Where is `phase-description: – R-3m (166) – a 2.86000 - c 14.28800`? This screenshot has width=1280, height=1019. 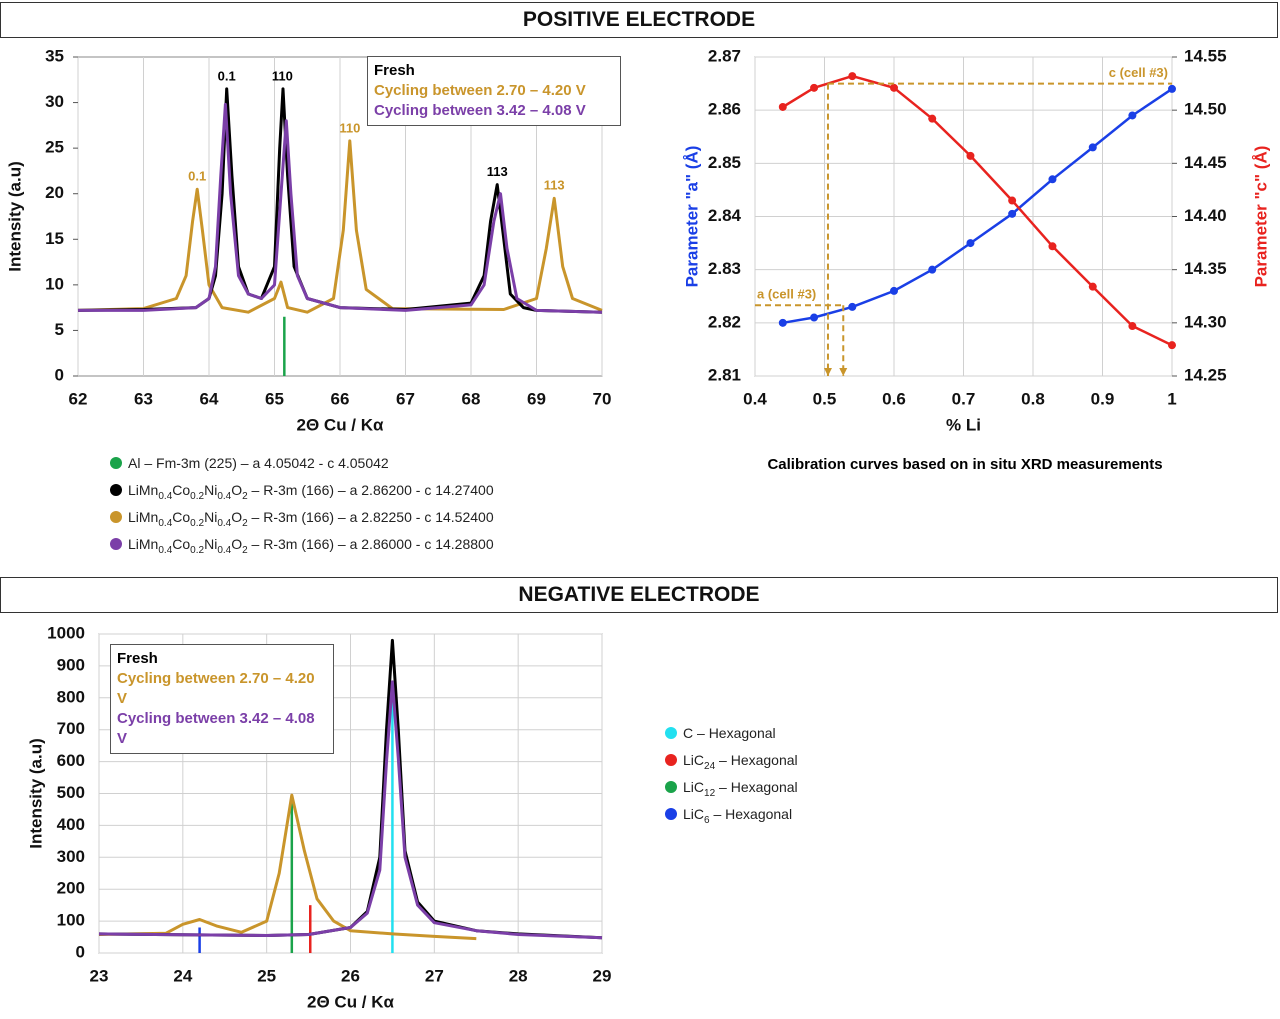
phase-description: – R-3m (166) – a 2.86000 - c 14.28800 is located at coordinates (370, 544).